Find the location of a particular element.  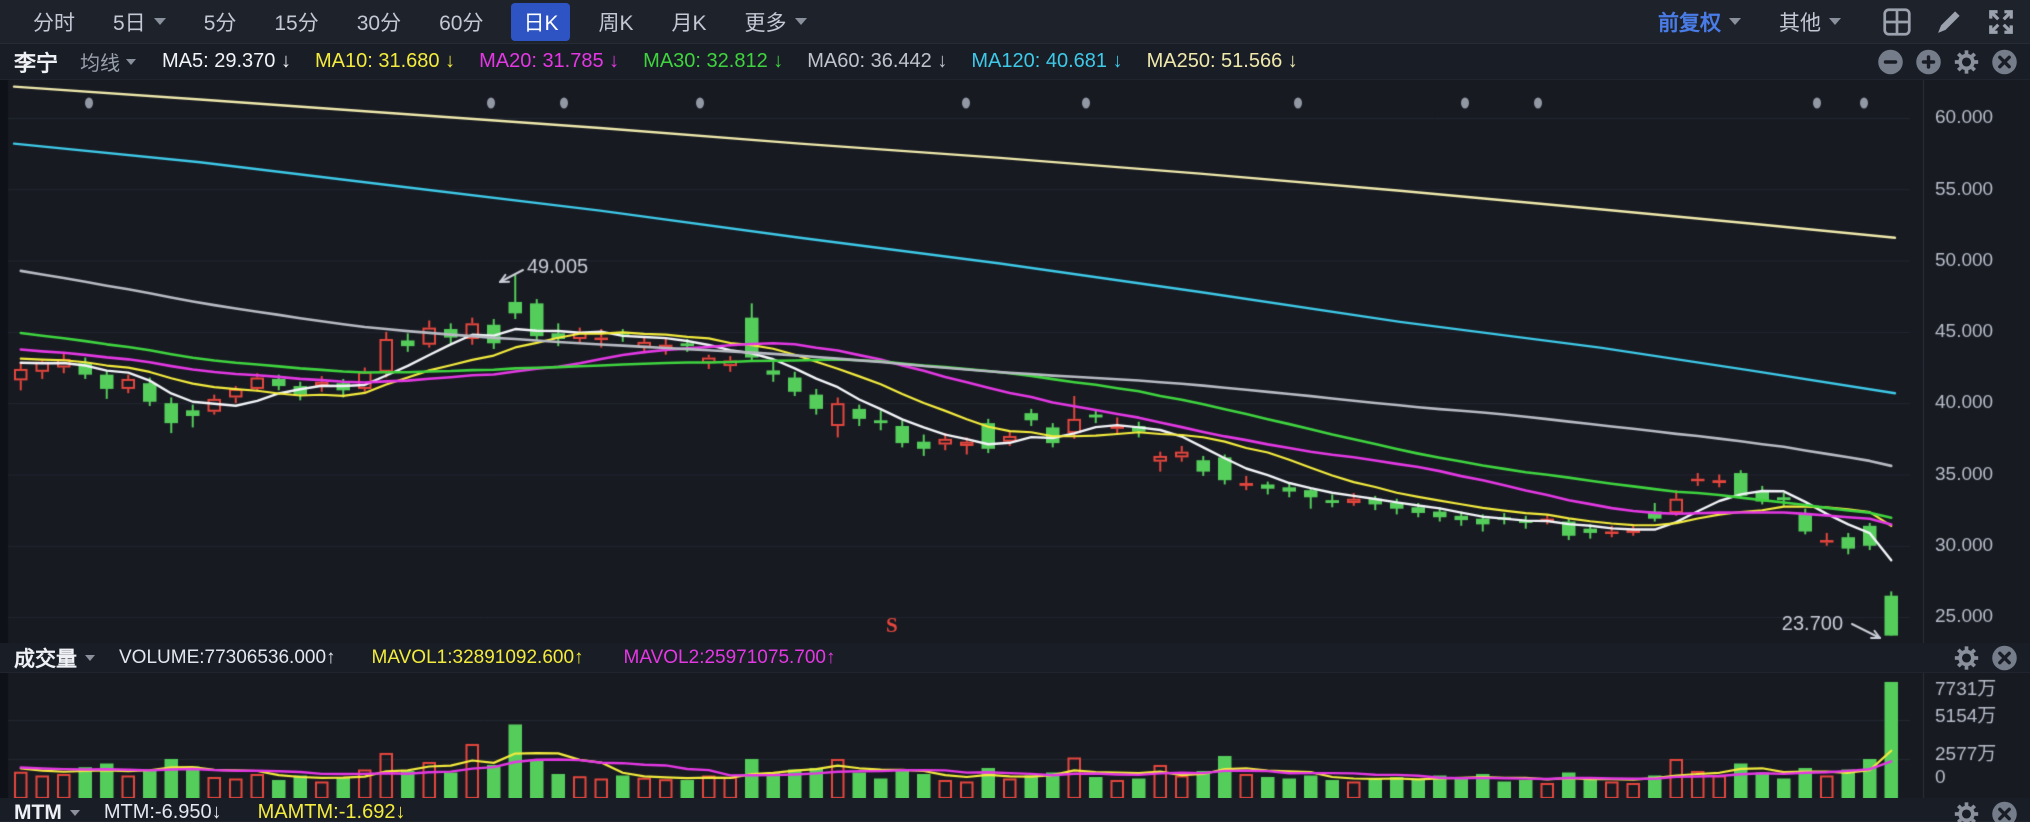

ma30-value: MA30: 32.812 ↓ is located at coordinates (713, 61).